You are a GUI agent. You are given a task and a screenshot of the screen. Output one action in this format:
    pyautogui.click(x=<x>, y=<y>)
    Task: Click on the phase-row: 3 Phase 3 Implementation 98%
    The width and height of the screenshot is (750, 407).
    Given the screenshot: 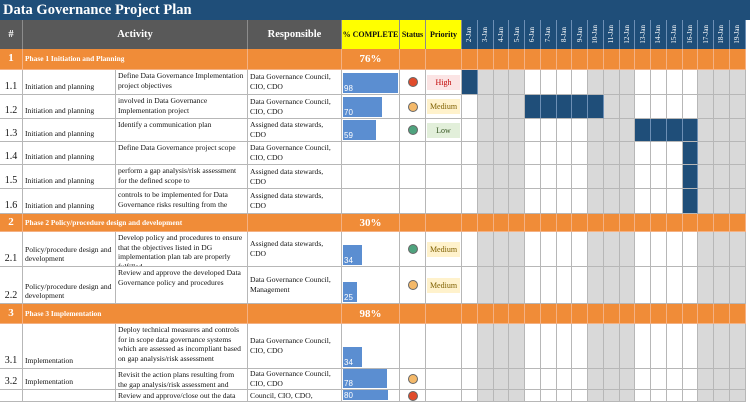 What is the action you would take?
    pyautogui.click(x=375, y=314)
    